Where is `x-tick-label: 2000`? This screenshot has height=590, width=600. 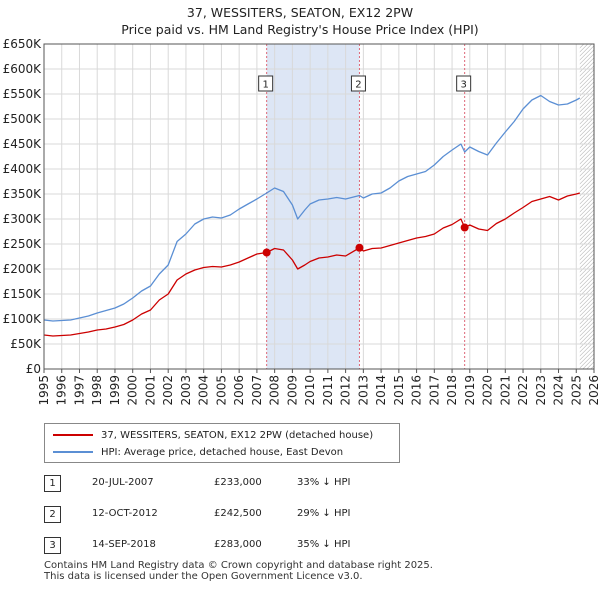
x-tick-label: 2000 is located at coordinates (133, 390).